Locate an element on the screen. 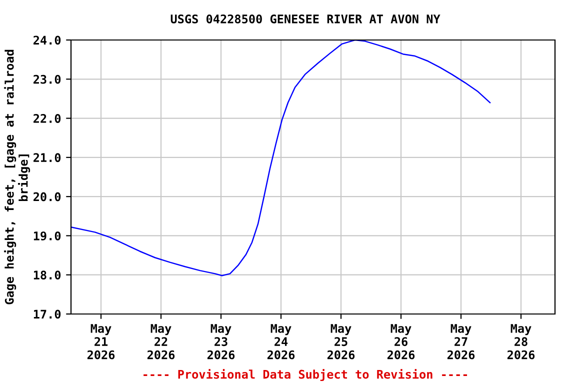 Image resolution: width=576 pixels, height=384 pixels. x-tick-label: May 22 2026 is located at coordinates (161, 342).